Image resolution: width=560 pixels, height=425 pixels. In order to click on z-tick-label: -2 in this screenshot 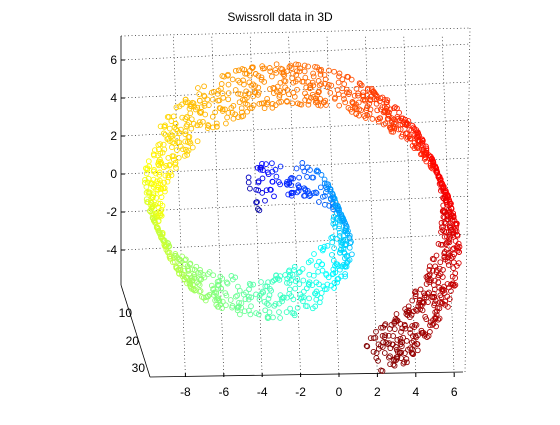, I will do `click(111, 212)`.